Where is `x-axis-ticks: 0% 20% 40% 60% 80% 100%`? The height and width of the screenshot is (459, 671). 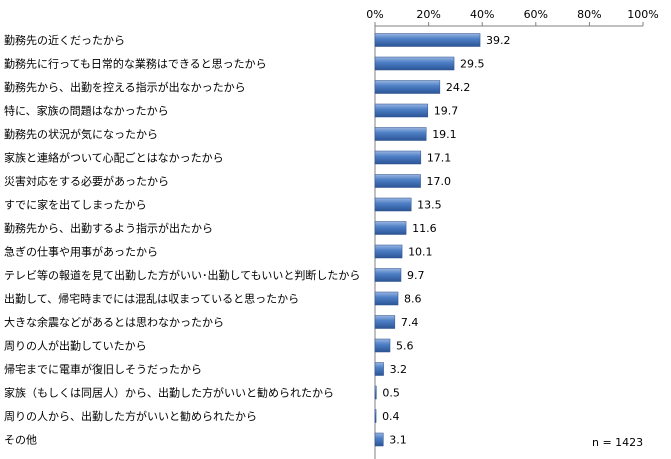
x-axis-ticks: 0% 20% 40% 60% 80% 100% is located at coordinates (512, 17).